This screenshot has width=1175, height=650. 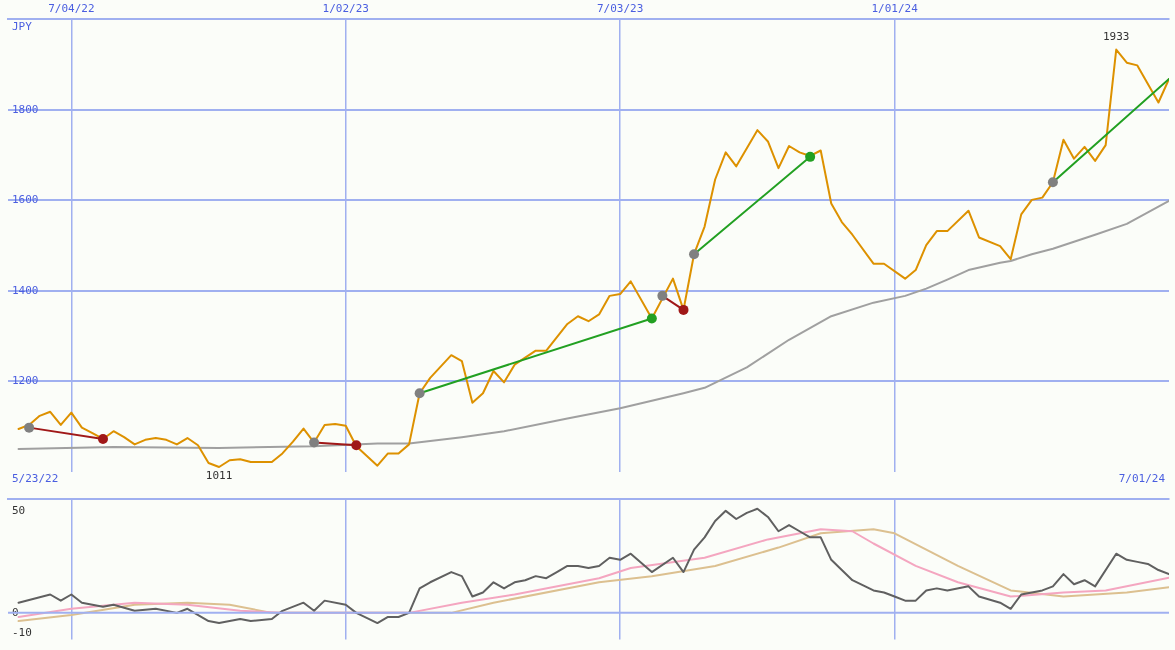 What do you see at coordinates (19, 510) in the screenshot?
I see `y-tick-label: 50` at bounding box center [19, 510].